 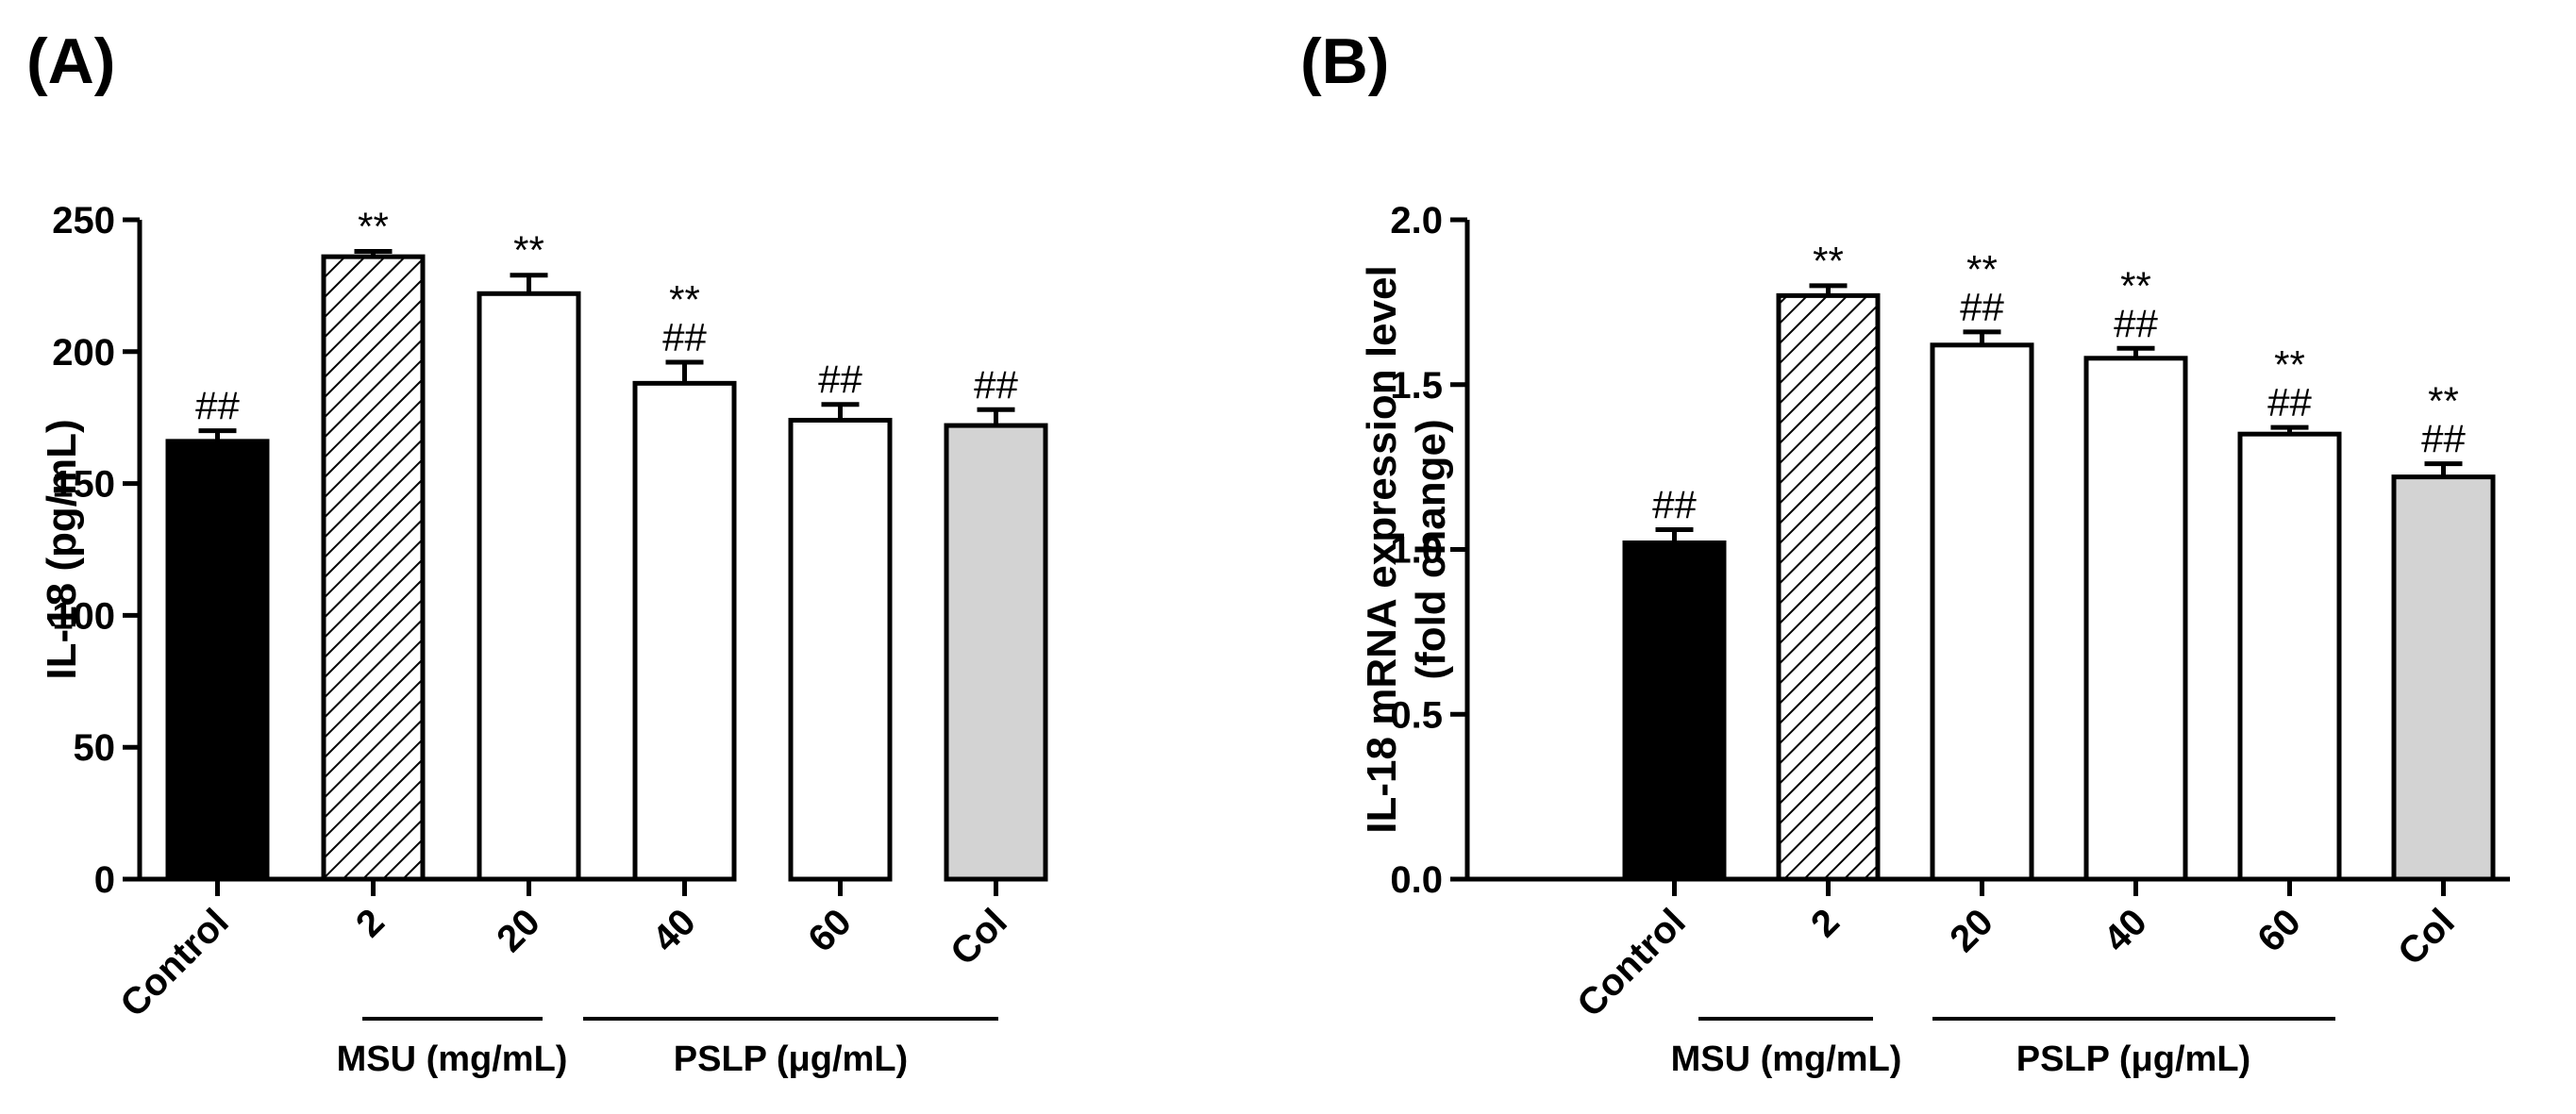 I want to click on panel-b-y-tick-label: 1.5, so click(x=1416, y=386).